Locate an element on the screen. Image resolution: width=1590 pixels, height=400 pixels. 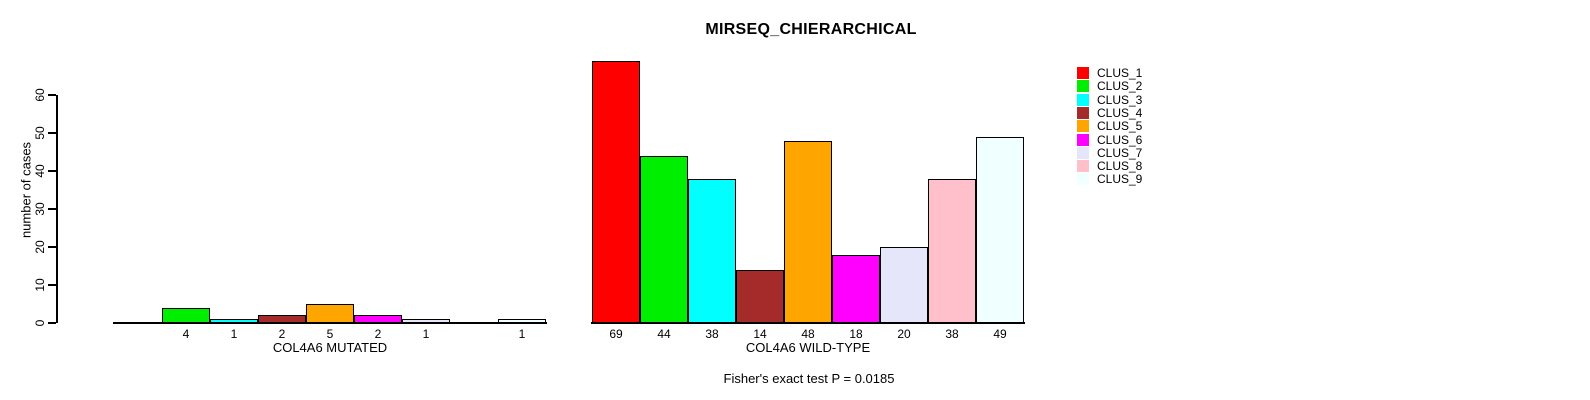
bar-value-label: 14 is located at coordinates (760, 334).